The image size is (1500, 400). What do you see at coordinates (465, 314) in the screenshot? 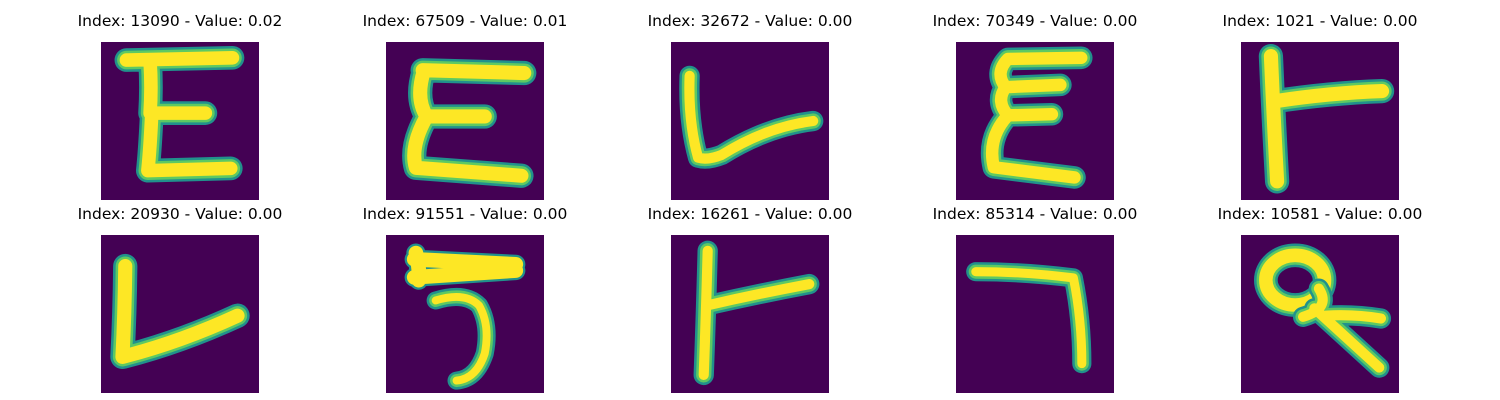
I see `glyph-5-image` at bounding box center [465, 314].